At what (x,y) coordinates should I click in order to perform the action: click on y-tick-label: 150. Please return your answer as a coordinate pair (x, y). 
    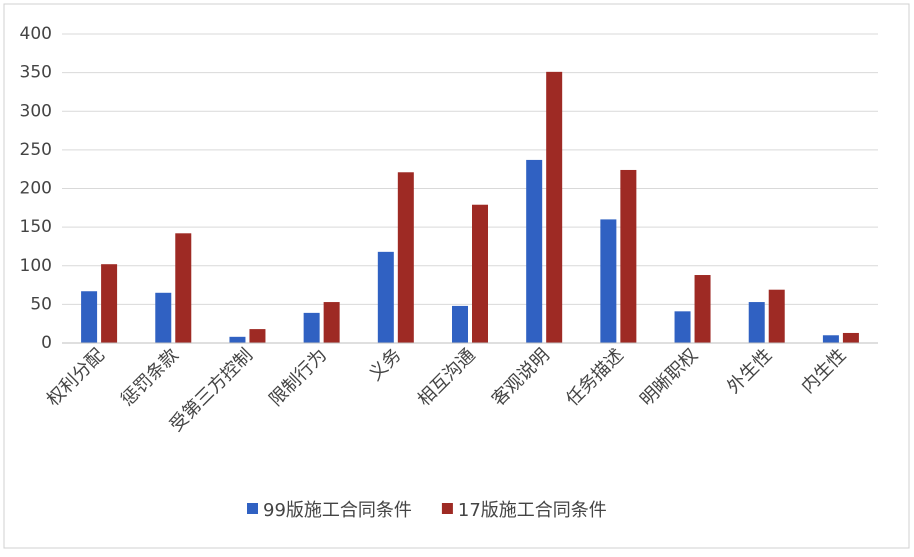
    Looking at the image, I should click on (36, 227).